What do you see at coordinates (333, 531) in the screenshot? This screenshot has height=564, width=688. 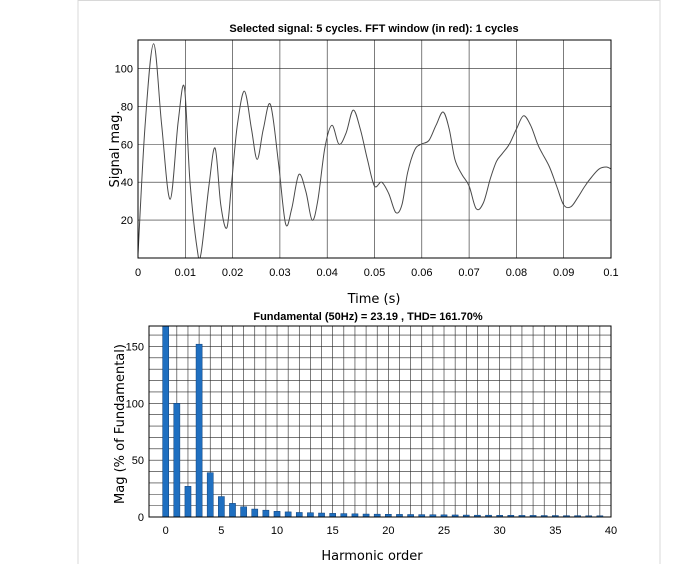 I see `fft-x-tick-label: 15` at bounding box center [333, 531].